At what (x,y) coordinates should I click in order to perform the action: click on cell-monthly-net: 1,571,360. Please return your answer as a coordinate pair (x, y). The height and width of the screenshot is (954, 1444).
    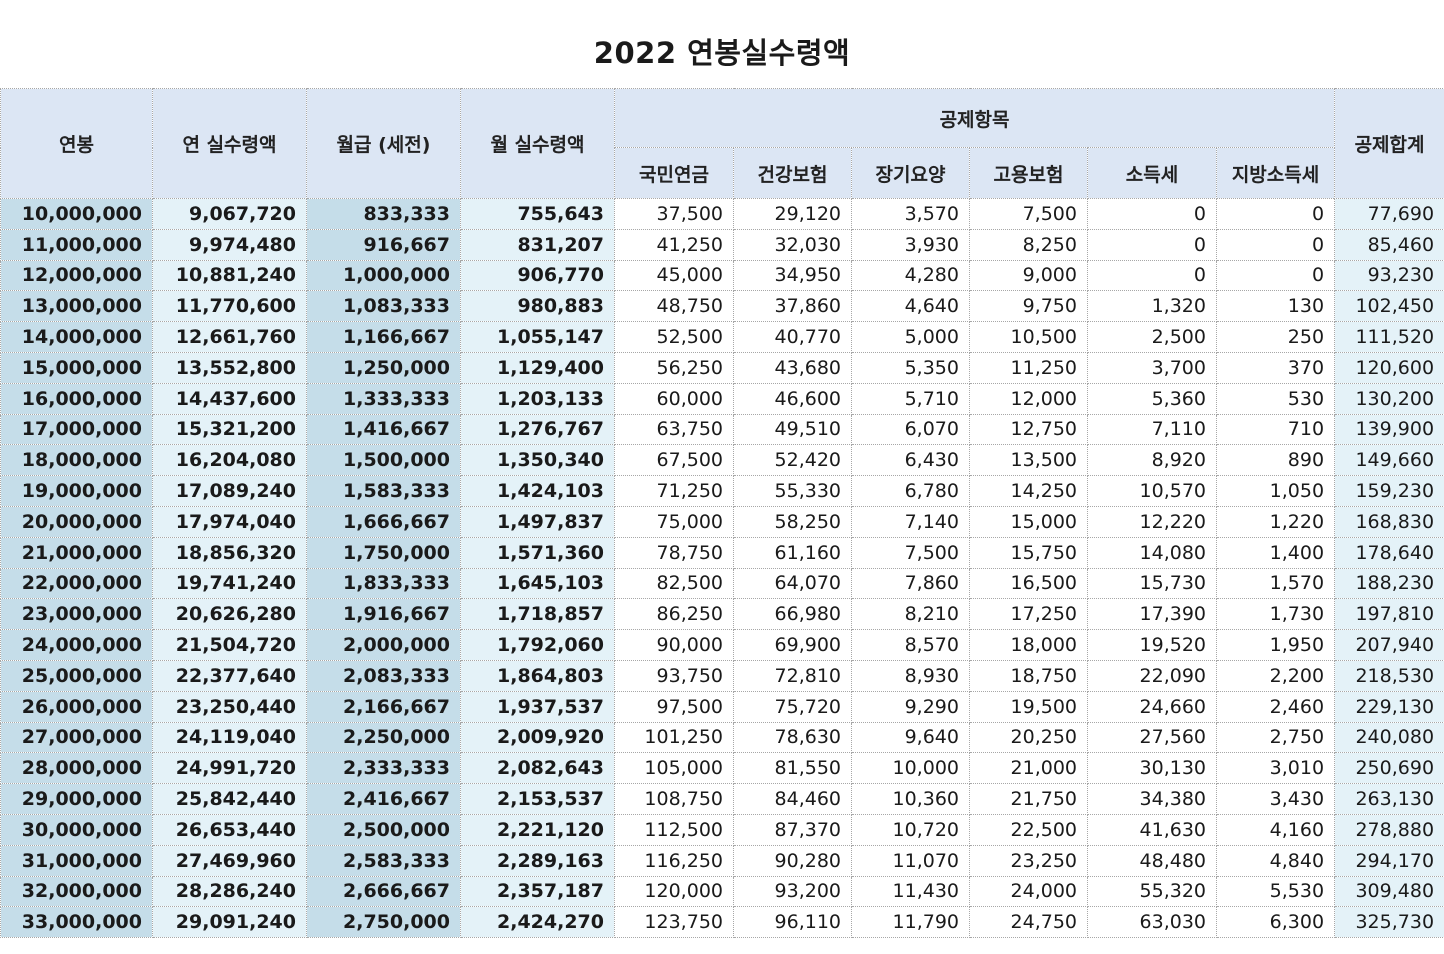
    Looking at the image, I should click on (537, 552).